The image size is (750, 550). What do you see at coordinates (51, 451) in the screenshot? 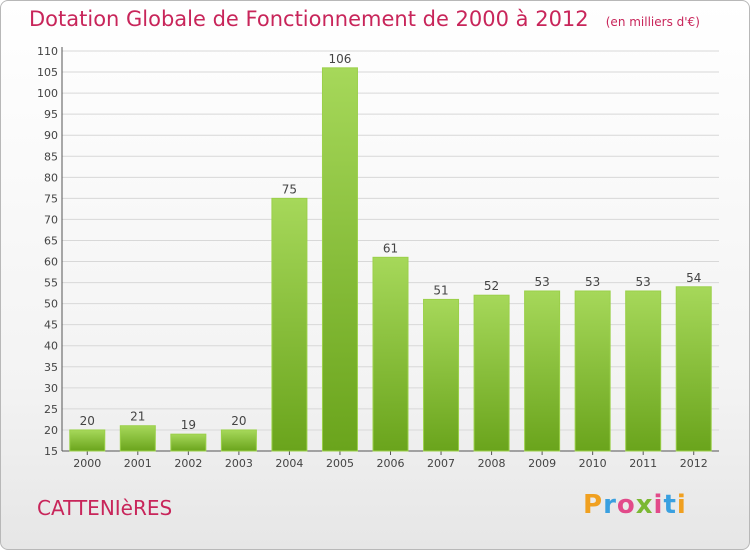
I see `y-tick-label: 15` at bounding box center [51, 451].